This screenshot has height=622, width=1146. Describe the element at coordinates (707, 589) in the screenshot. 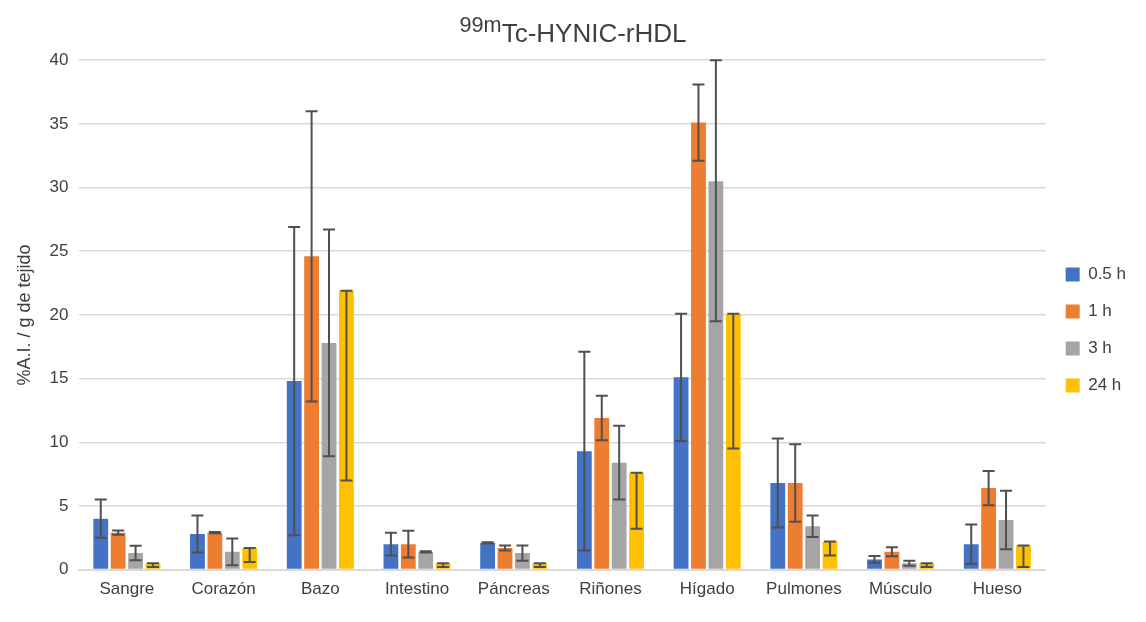

I see `x-tick-label: Hígado` at that location.